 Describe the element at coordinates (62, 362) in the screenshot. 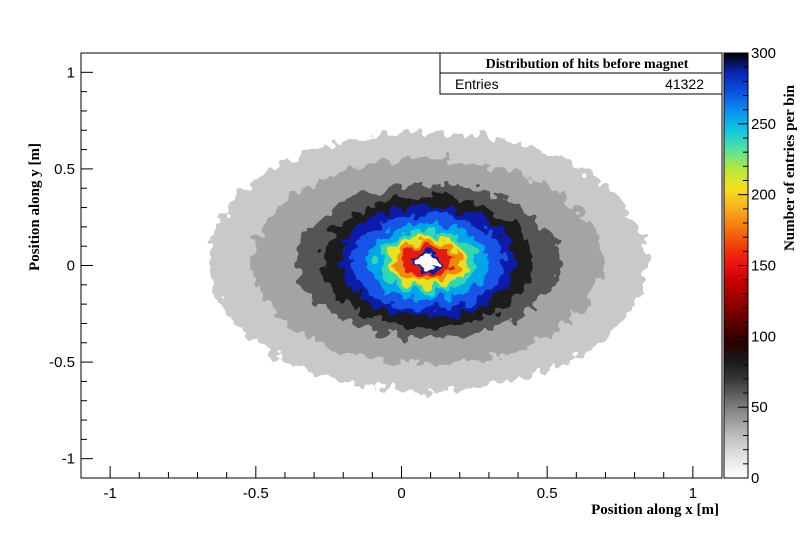

I see `y-tick-label: -0.5` at that location.